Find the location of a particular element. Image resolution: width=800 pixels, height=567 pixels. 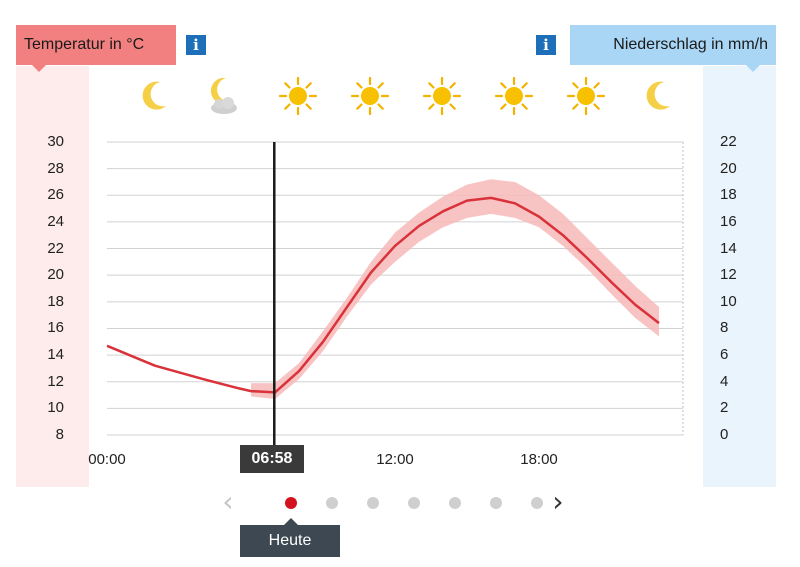

precipitation-tick-label: 18 is located at coordinates (728, 195).